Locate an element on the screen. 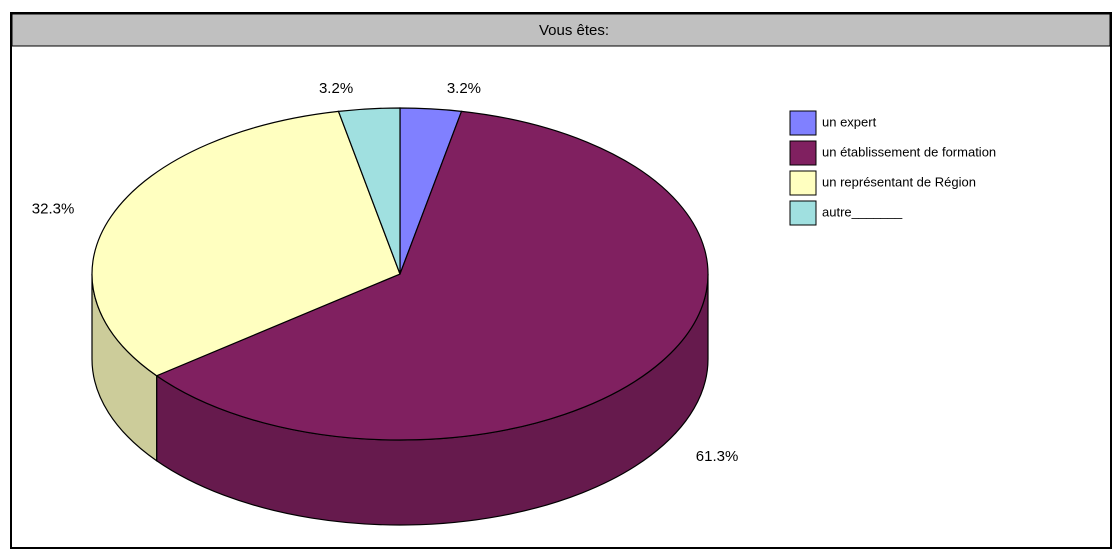  chart-title: Vous êtes: is located at coordinates (574, 30).